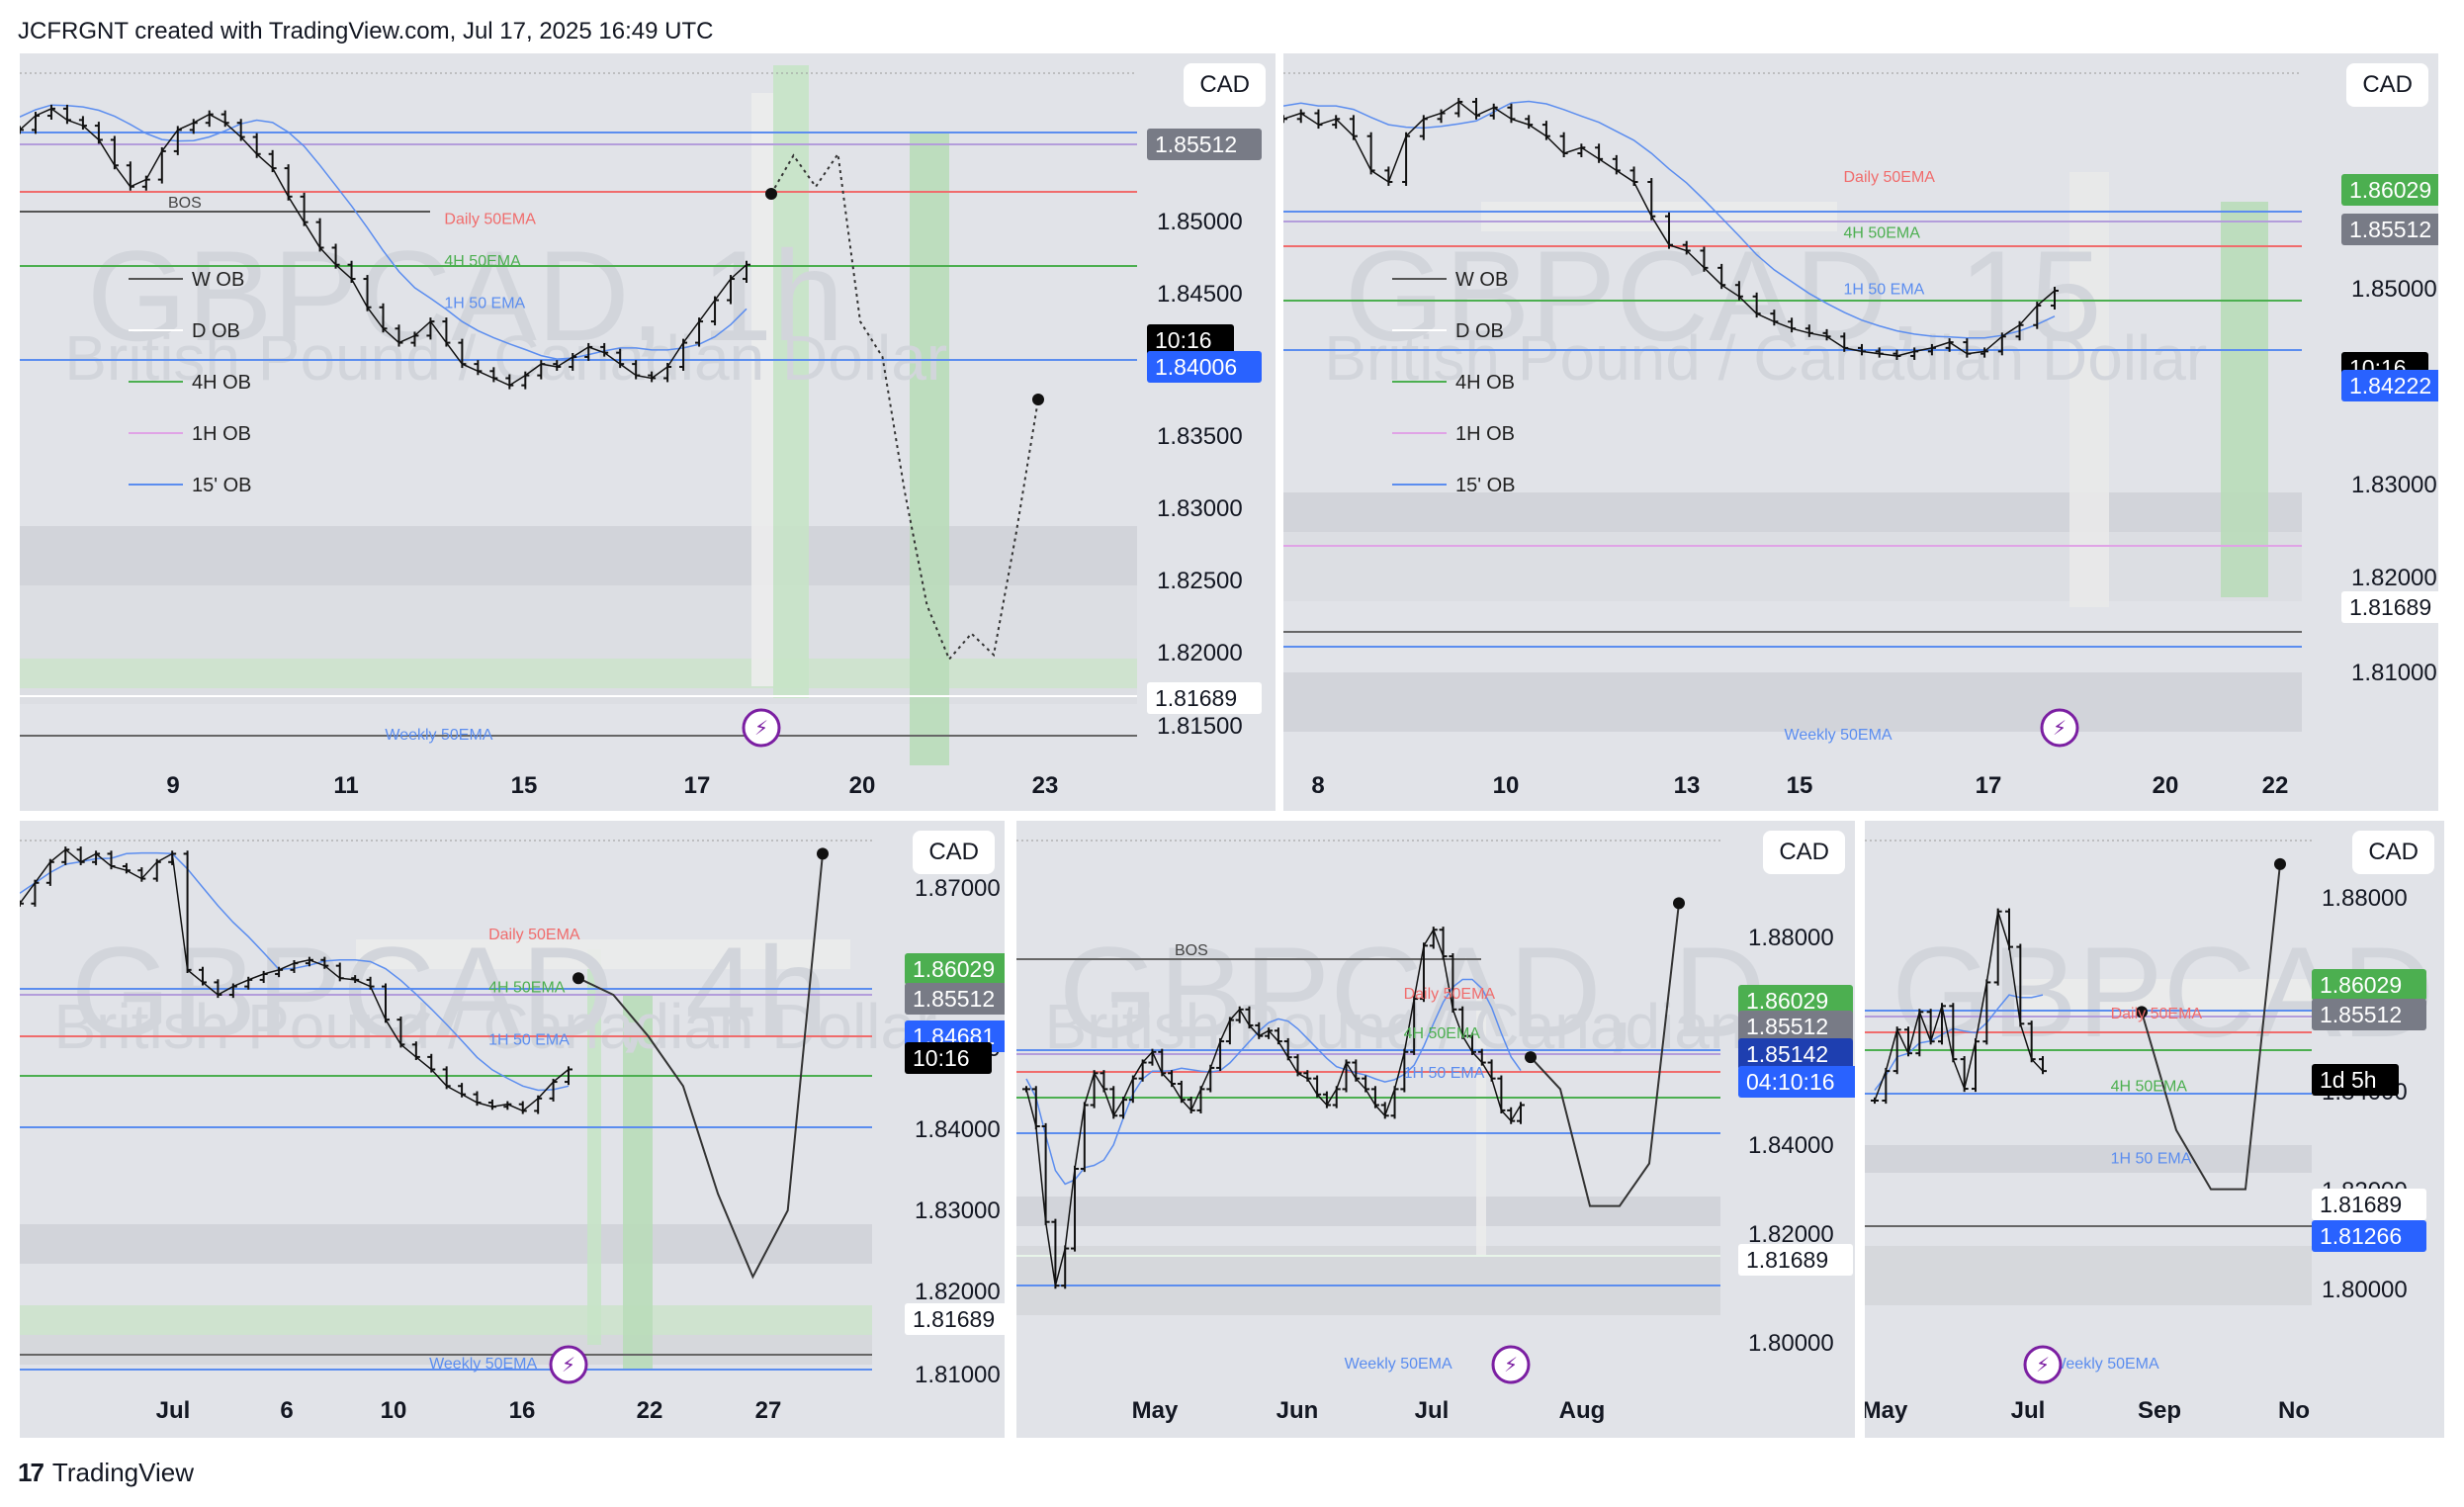 The image size is (2464, 1507). Describe the element at coordinates (1200, 222) in the screenshot. I see `y-tick-label: 1.85000` at that location.